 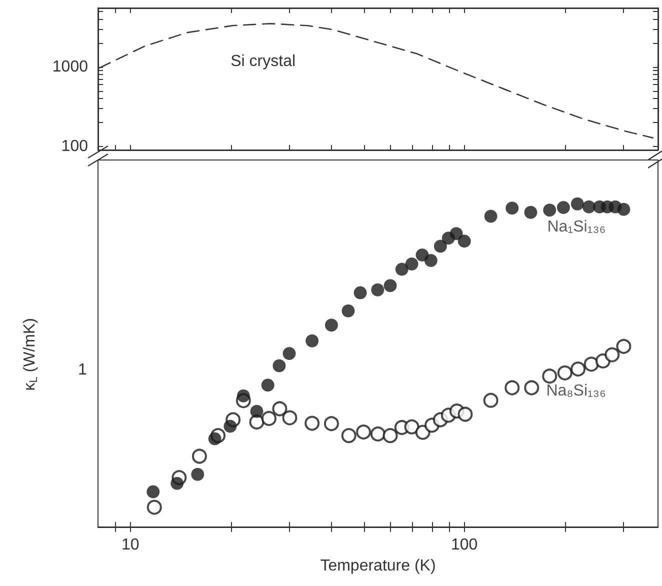 What do you see at coordinates (31, 354) in the screenshot?
I see `y-axis-title: κL (W/mK)` at bounding box center [31, 354].